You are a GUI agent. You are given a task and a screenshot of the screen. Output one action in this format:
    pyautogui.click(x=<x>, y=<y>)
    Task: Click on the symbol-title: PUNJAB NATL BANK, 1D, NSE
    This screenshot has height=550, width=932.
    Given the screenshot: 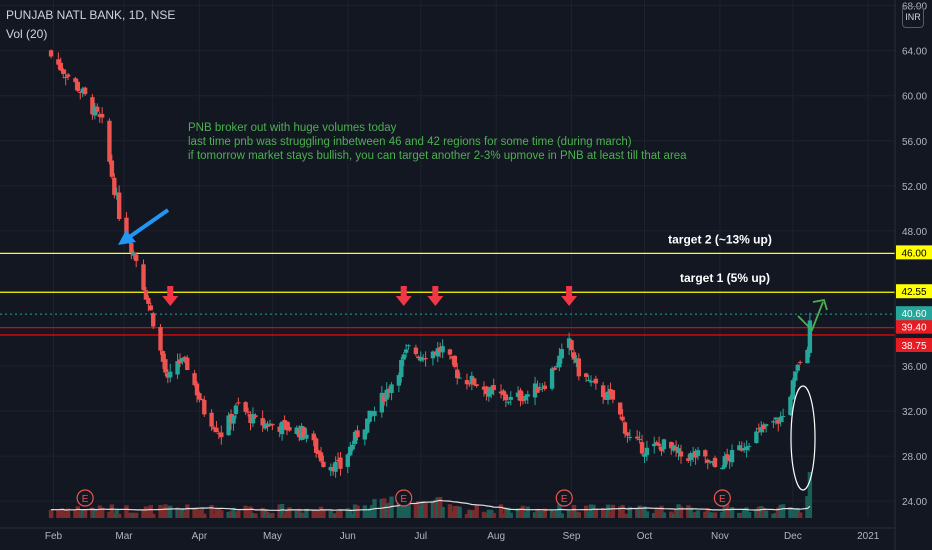 What is the action you would take?
    pyautogui.click(x=91, y=15)
    